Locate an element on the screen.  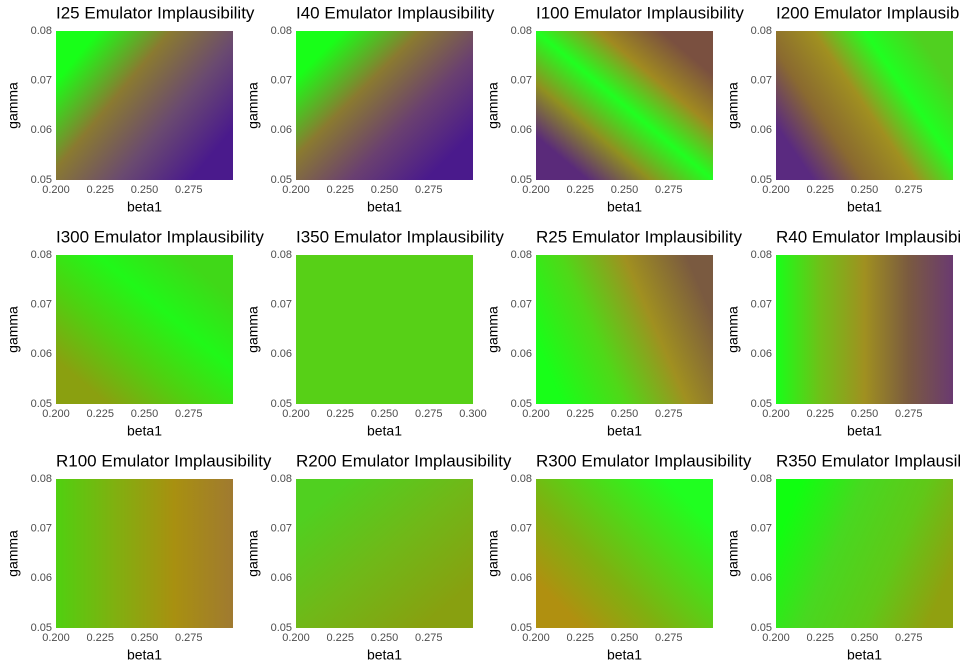
chart-title: I300 Emulator Implausibility is located at coordinates (160, 236).